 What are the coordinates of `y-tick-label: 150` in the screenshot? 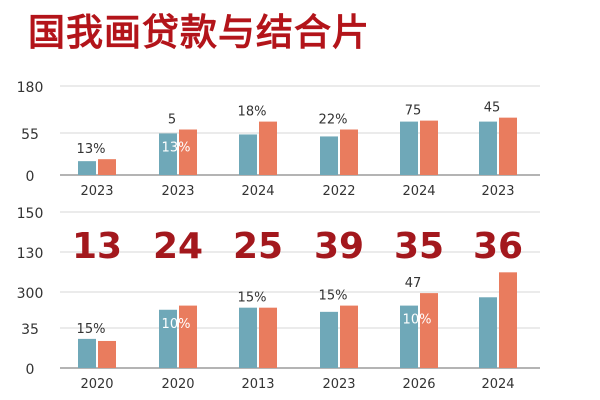 It's located at (30, 214).